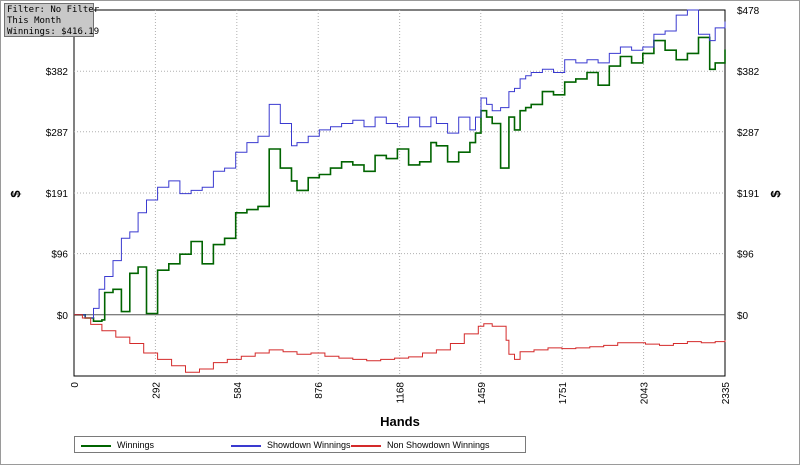  Describe the element at coordinates (748, 11) in the screenshot. I see `y-tick-label-right: $478` at that location.